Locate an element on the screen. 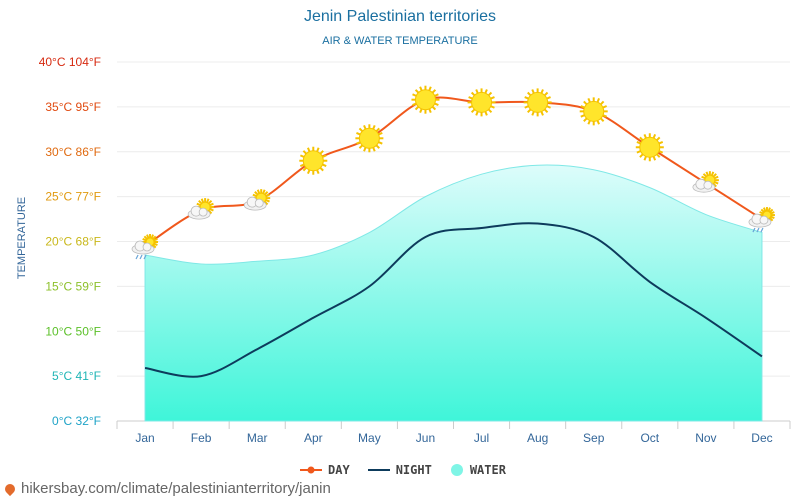 This screenshot has height=500, width=800. legend: DAY NIGHT WATER is located at coordinates (403, 470).